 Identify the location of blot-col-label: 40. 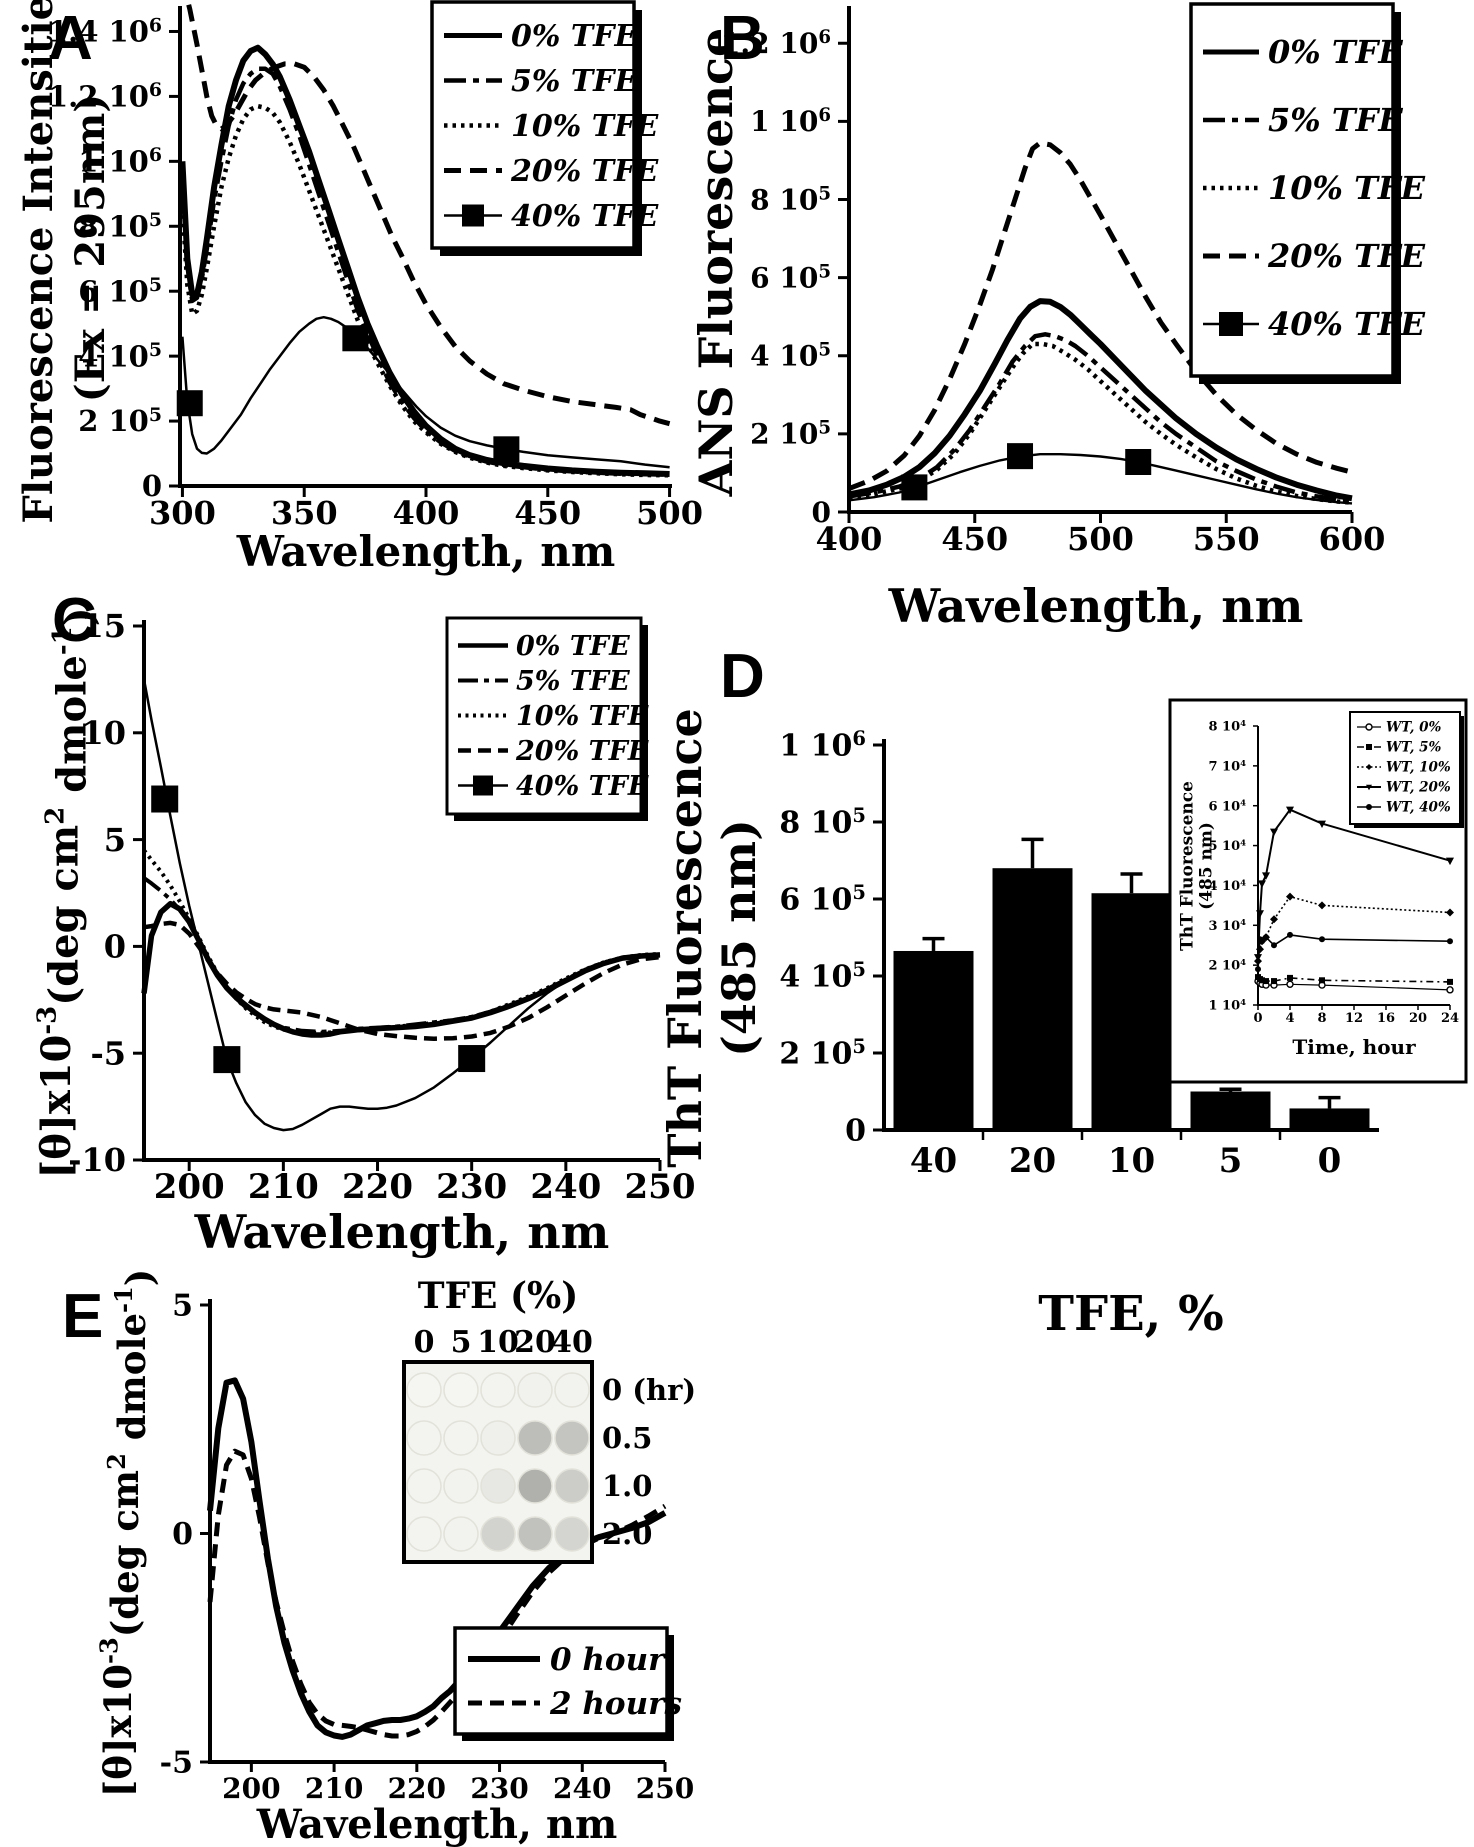
(572, 1342).